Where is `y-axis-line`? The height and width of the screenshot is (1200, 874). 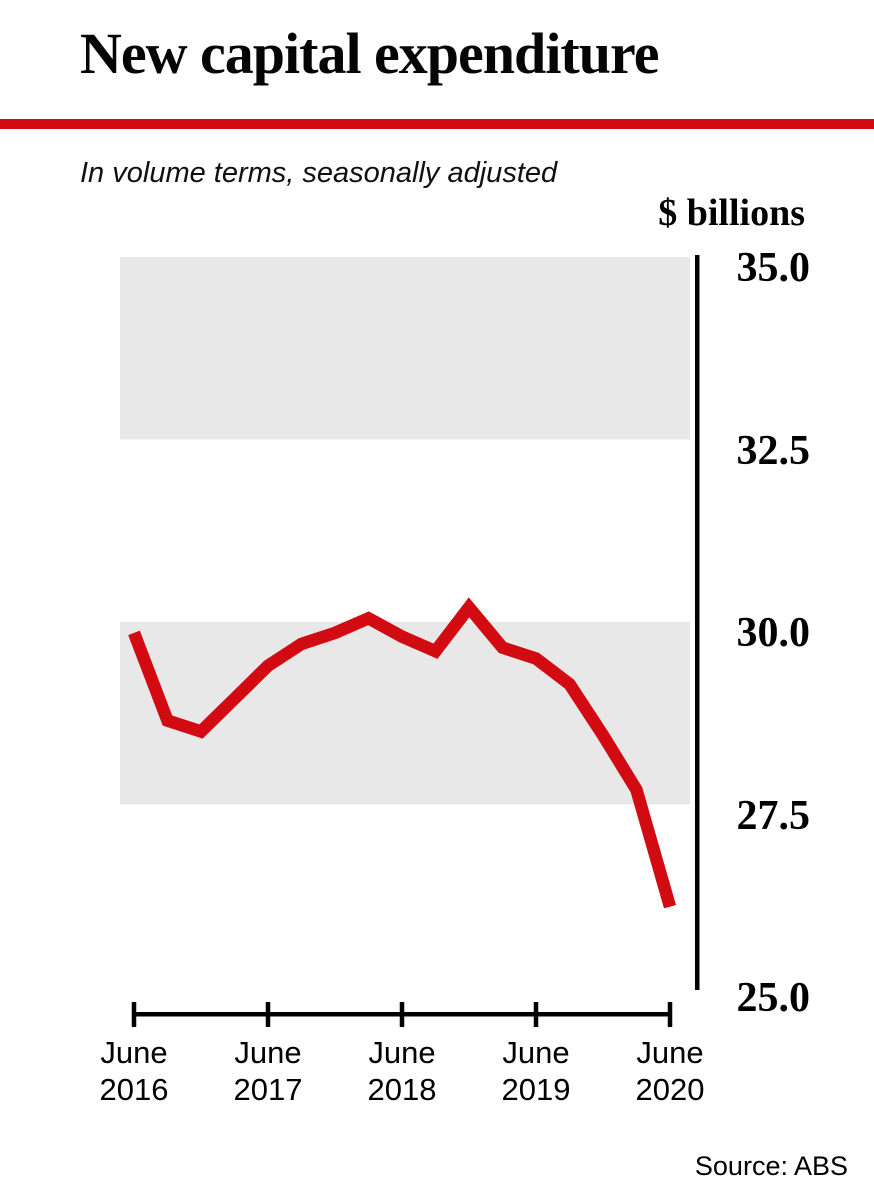
y-axis-line is located at coordinates (697, 622).